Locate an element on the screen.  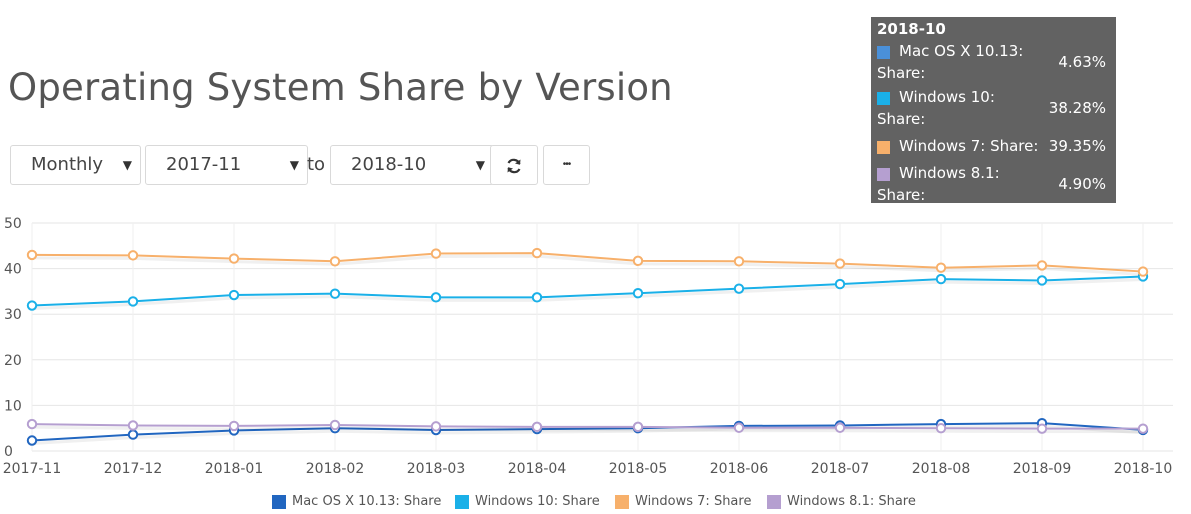
tooltip-label: Windows 10: Share: is located at coordinates (936, 108).